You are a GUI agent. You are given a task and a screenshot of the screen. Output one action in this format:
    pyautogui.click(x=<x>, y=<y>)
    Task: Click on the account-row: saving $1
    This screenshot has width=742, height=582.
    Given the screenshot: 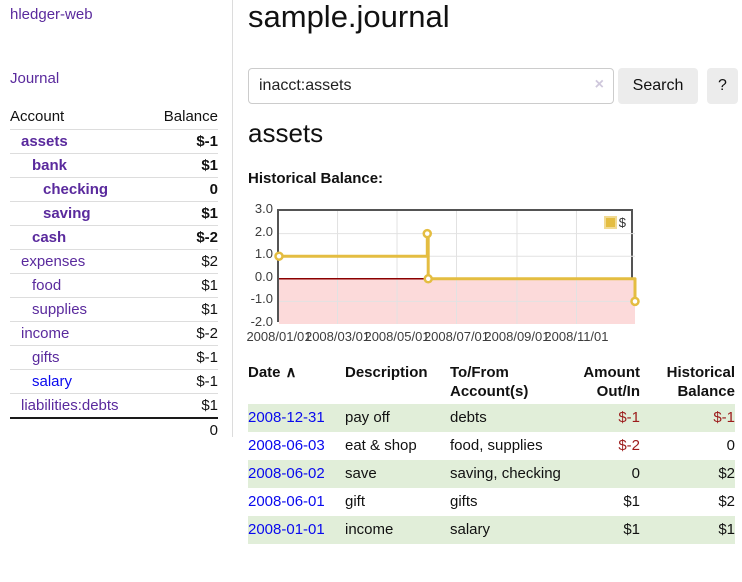 What is the action you would take?
    pyautogui.click(x=114, y=213)
    